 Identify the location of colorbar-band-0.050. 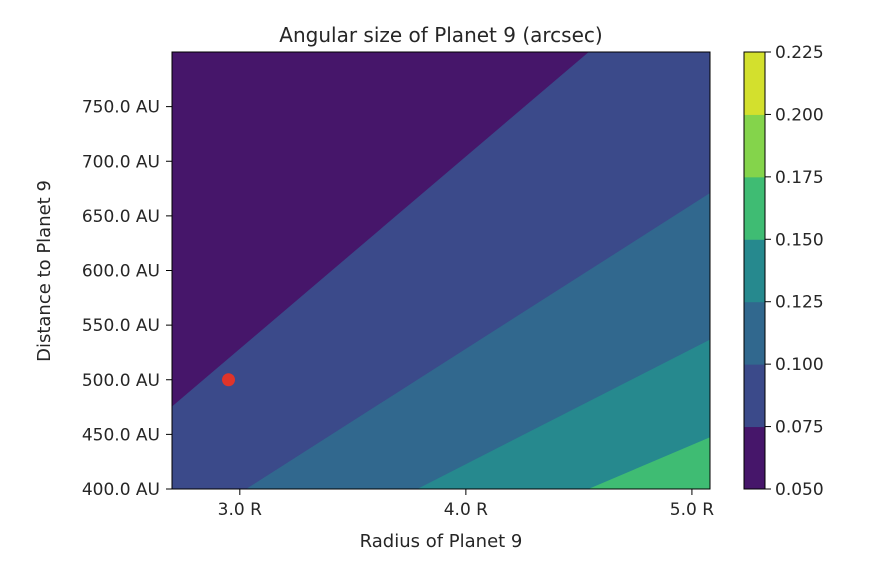
(754, 458).